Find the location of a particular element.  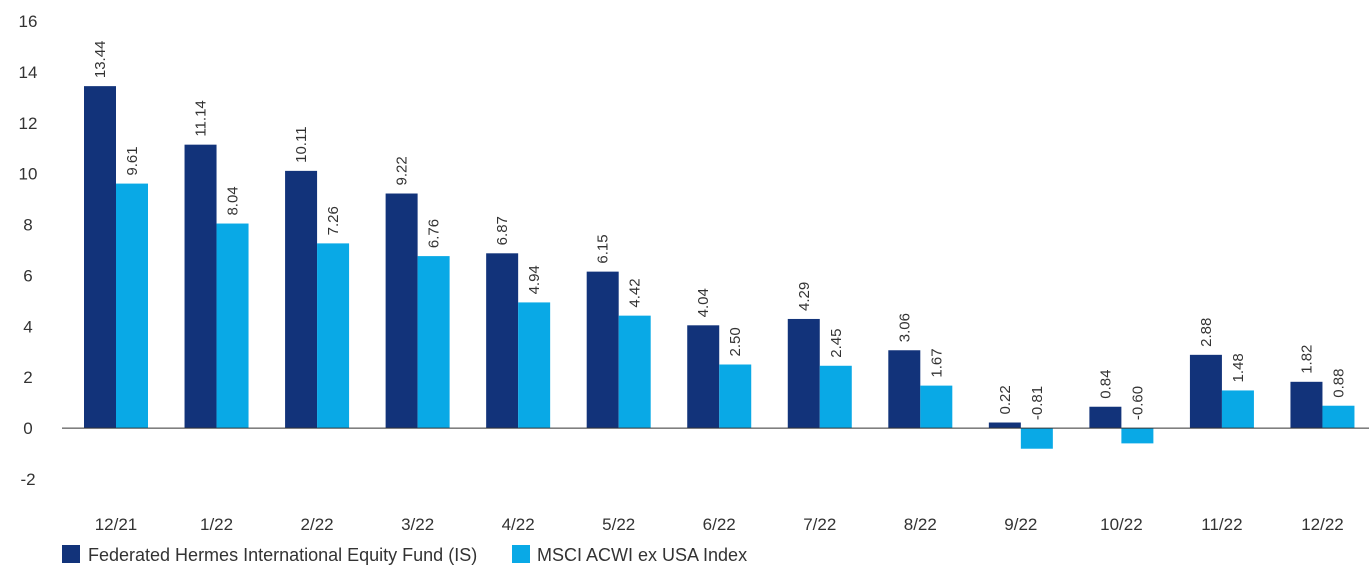

y-tick-label: 10 is located at coordinates (28, 174).